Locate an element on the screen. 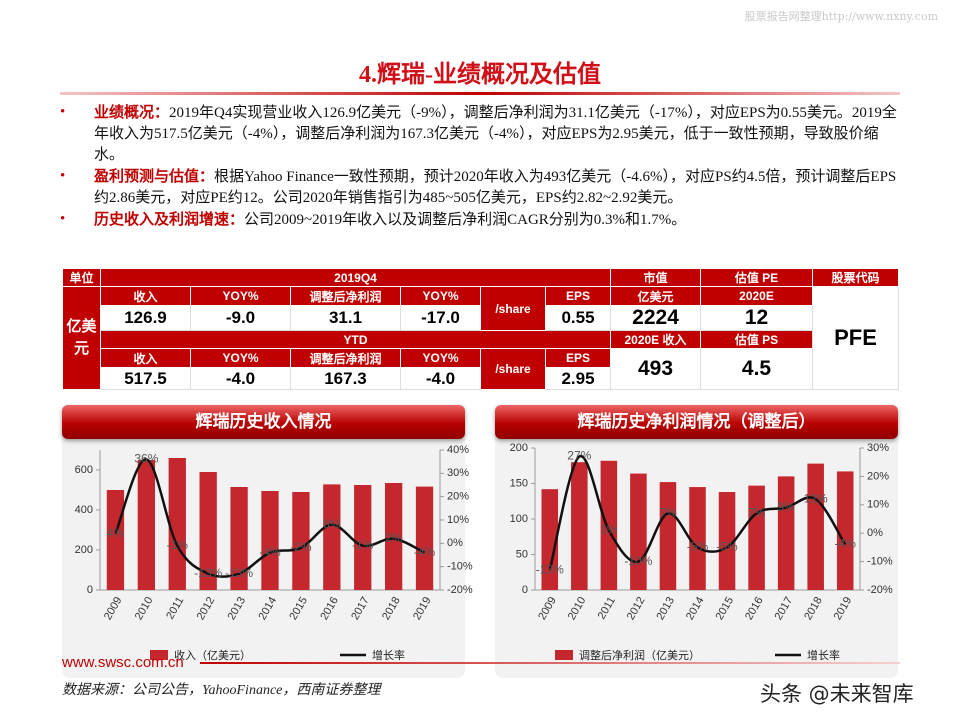 Image resolution: width=960 pixels, height=720 pixels. data-label: 1% is located at coordinates (609, 530).